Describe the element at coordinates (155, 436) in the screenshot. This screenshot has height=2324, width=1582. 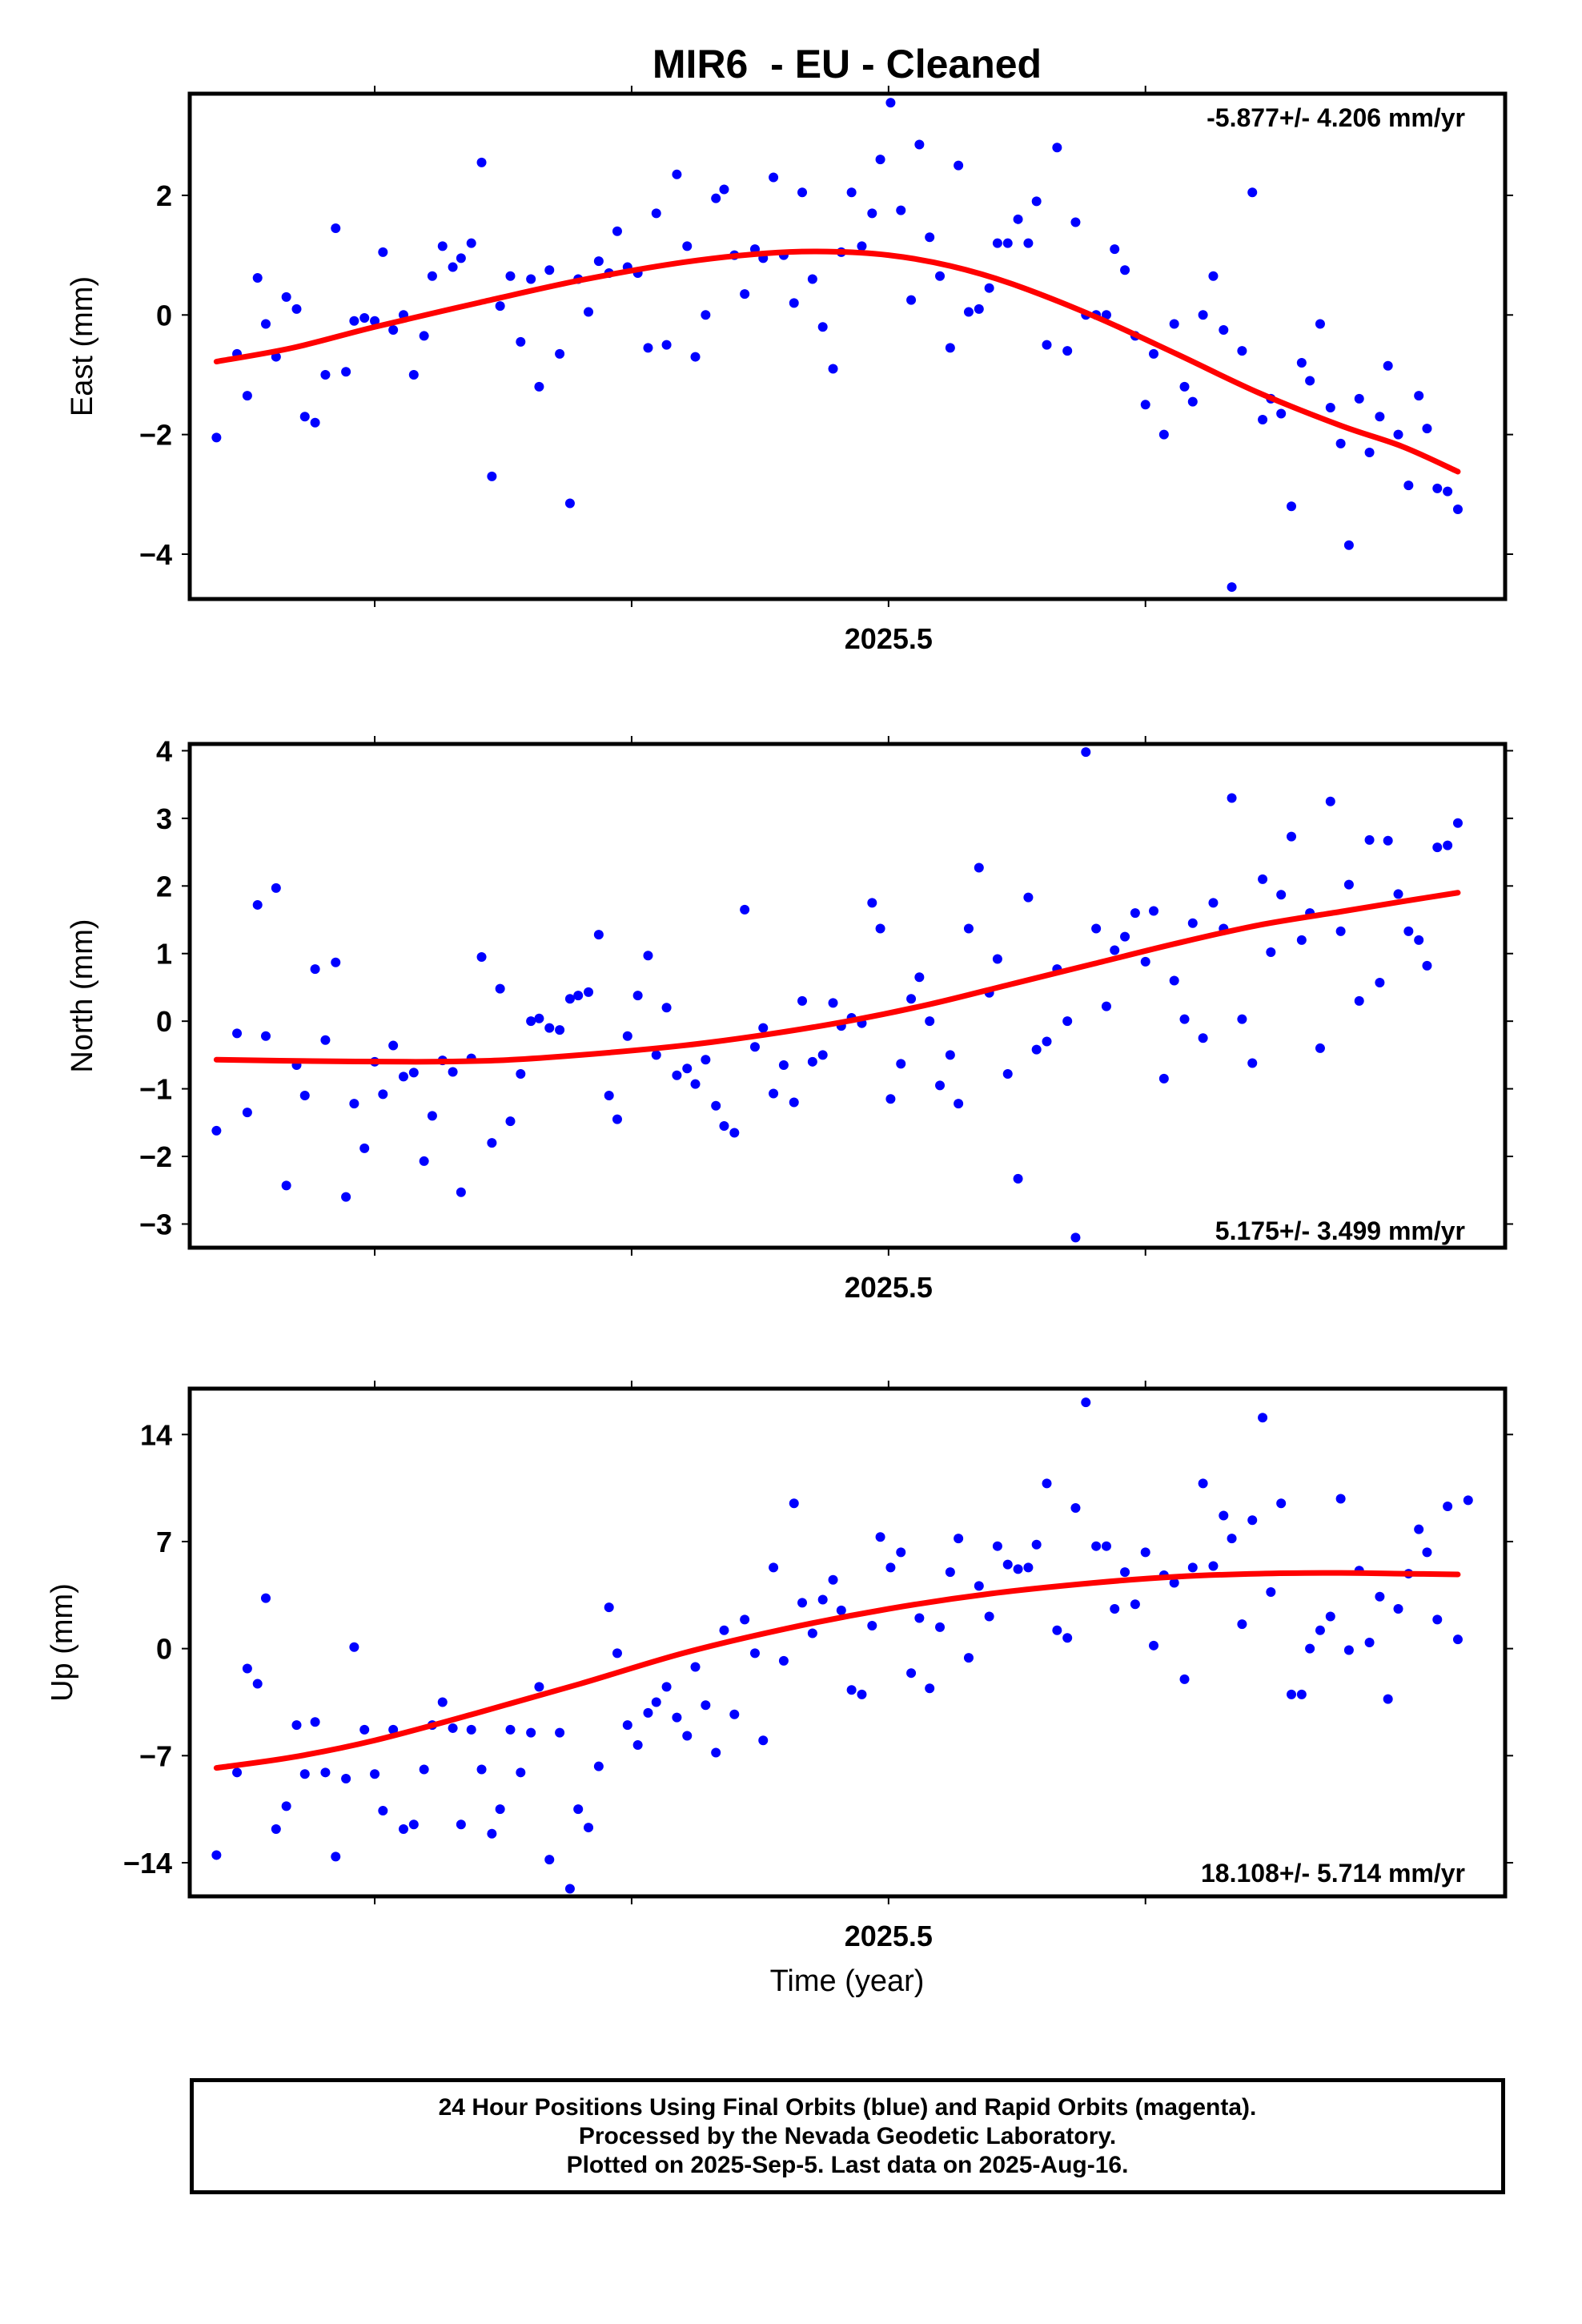
I see `east-ytick-label: −2` at that location.